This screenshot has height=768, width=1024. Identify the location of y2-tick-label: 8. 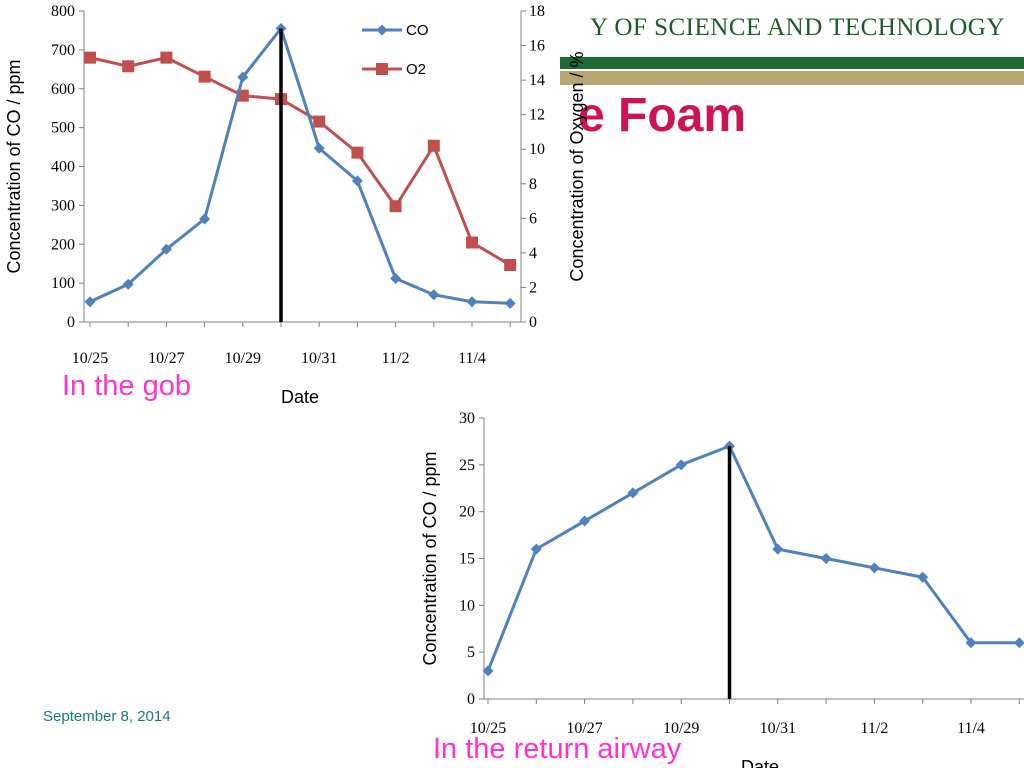
(533, 184).